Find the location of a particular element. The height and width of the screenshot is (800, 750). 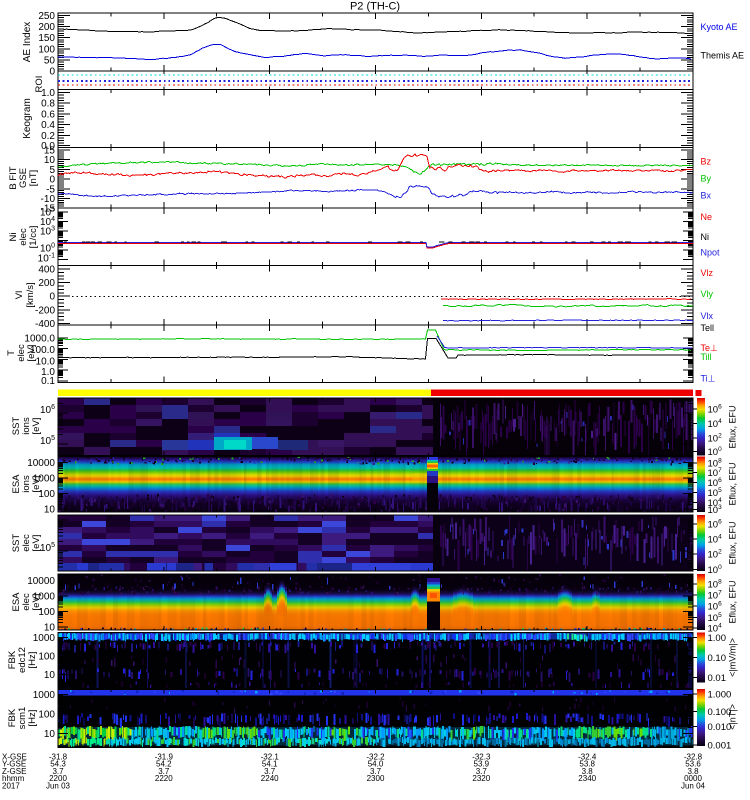

svg-text: 53.6 is located at coordinates (693, 764).